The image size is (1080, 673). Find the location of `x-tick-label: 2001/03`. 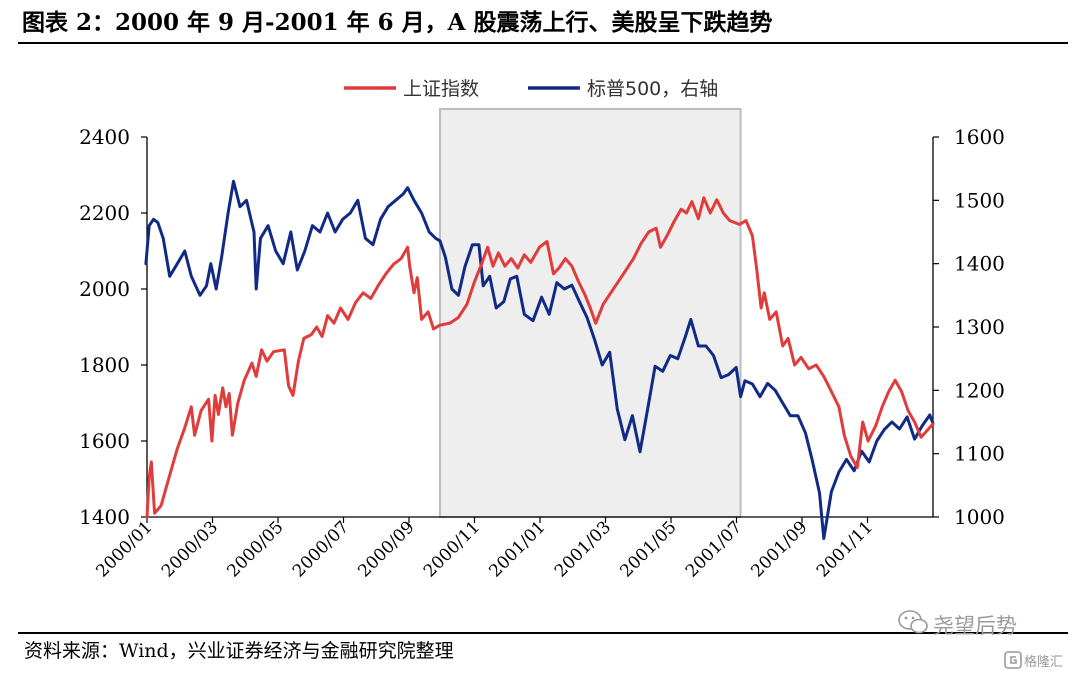

x-tick-label: 2001/03 is located at coordinates (583, 549).